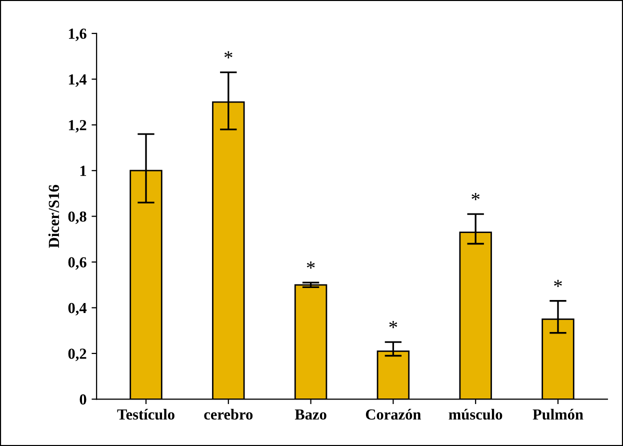 The image size is (623, 446). I want to click on x-tick-label: Pulmón, so click(558, 414).